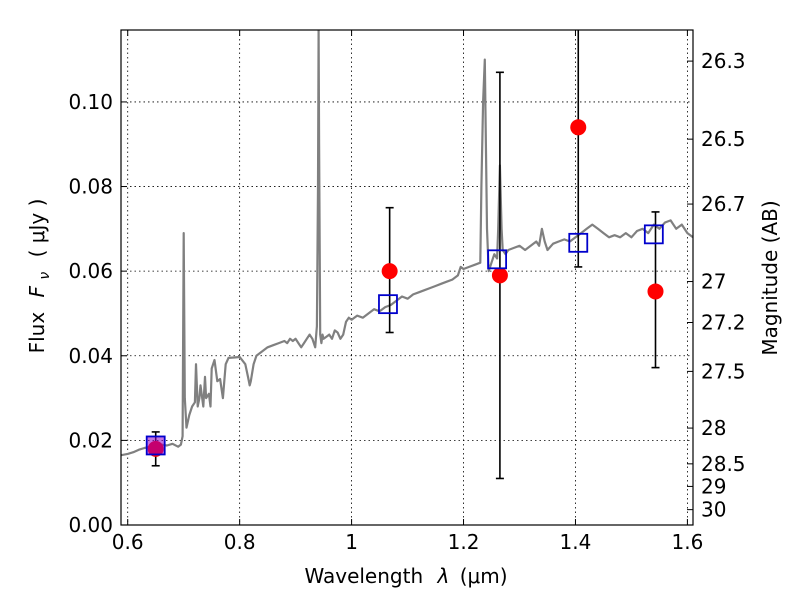 The width and height of the screenshot is (800, 600). Describe the element at coordinates (363, 576) in the screenshot. I see `x-axis-title-prefix: Wavelength` at that location.